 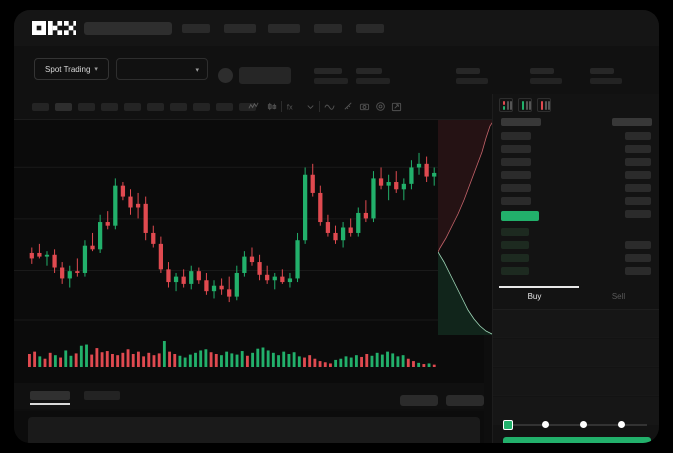 What do you see at coordinates (68, 69) in the screenshot?
I see `market-type-label: Spot Trading` at bounding box center [68, 69].